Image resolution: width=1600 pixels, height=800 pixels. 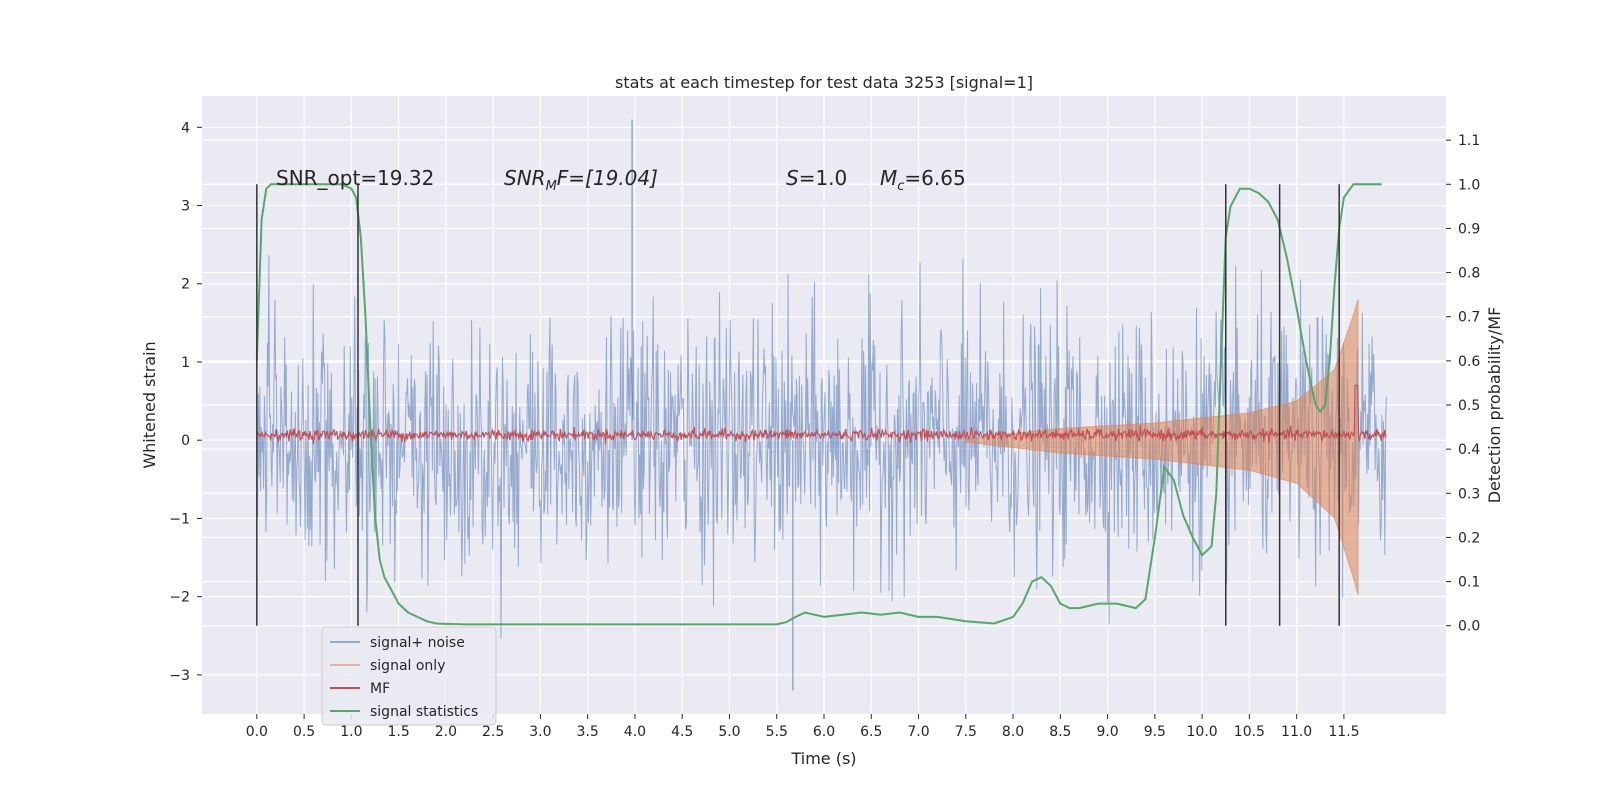 What do you see at coordinates (934, 178) in the screenshot?
I see `annotation-mc-value: =6.65` at bounding box center [934, 178].